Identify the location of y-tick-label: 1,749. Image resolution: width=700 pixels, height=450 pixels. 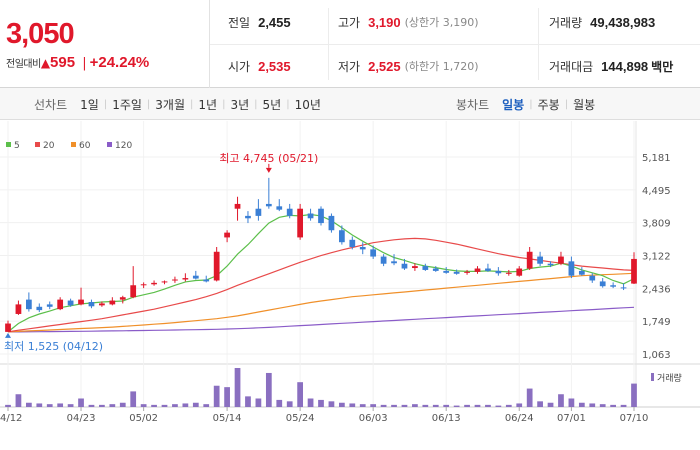
(656, 322).